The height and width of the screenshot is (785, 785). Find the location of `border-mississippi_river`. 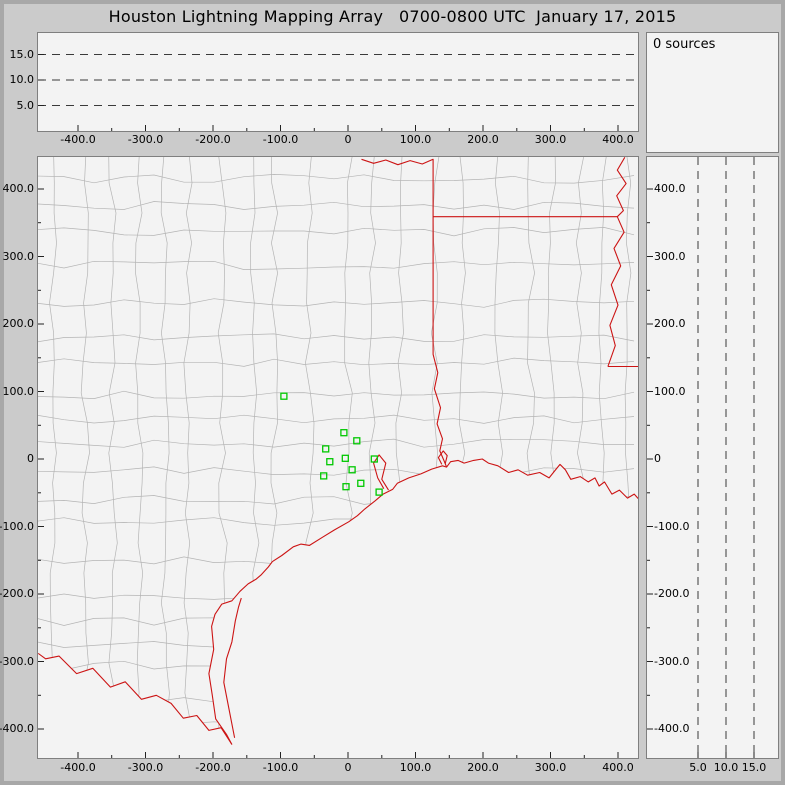

border-mississippi_river is located at coordinates (617, 262).